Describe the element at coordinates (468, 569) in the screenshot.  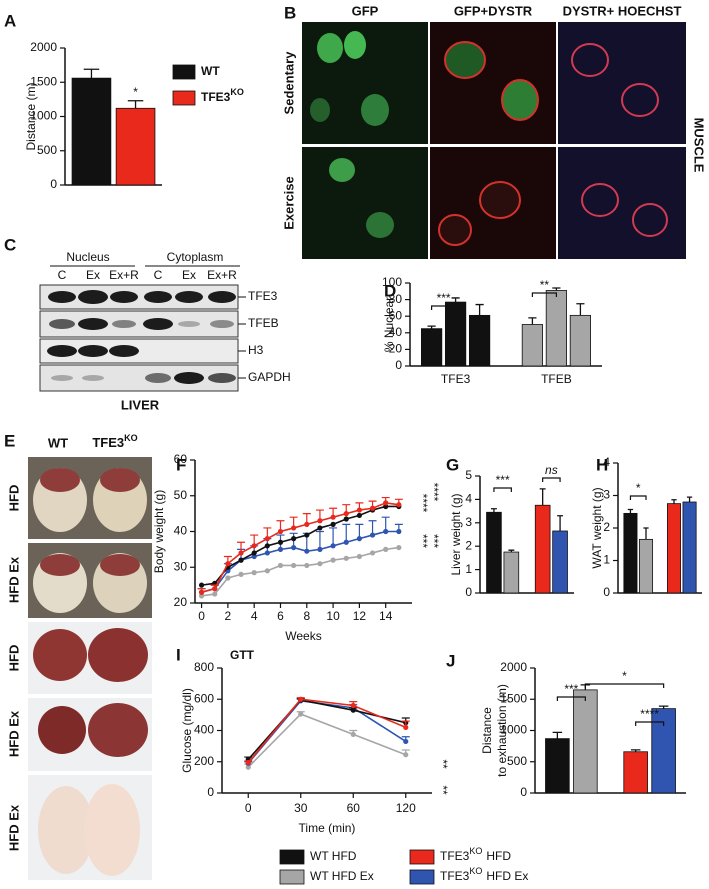
I see `y-tick-label: 1` at that location.